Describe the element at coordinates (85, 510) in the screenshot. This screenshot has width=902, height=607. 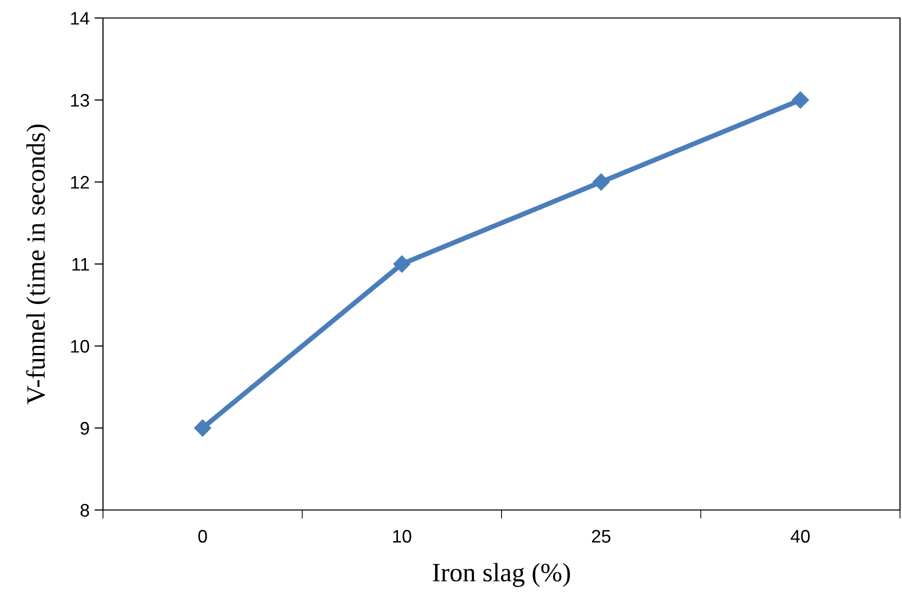
I see `y-tick-label: 8` at that location.